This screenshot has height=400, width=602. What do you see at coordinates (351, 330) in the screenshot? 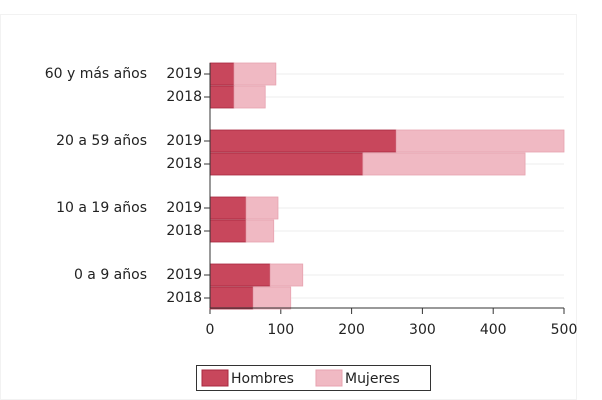
I see `x-tick-label: 200` at bounding box center [351, 330].